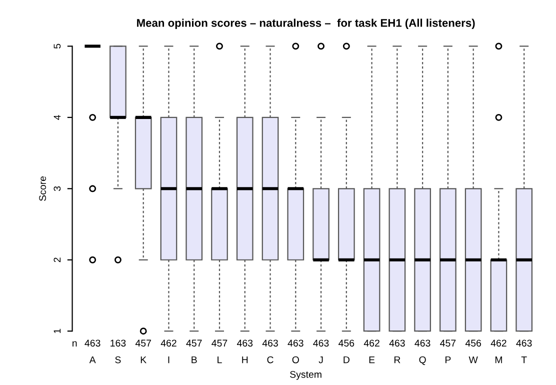  What do you see at coordinates (320, 360) in the screenshot?
I see `x-tick-label: J` at bounding box center [320, 360].